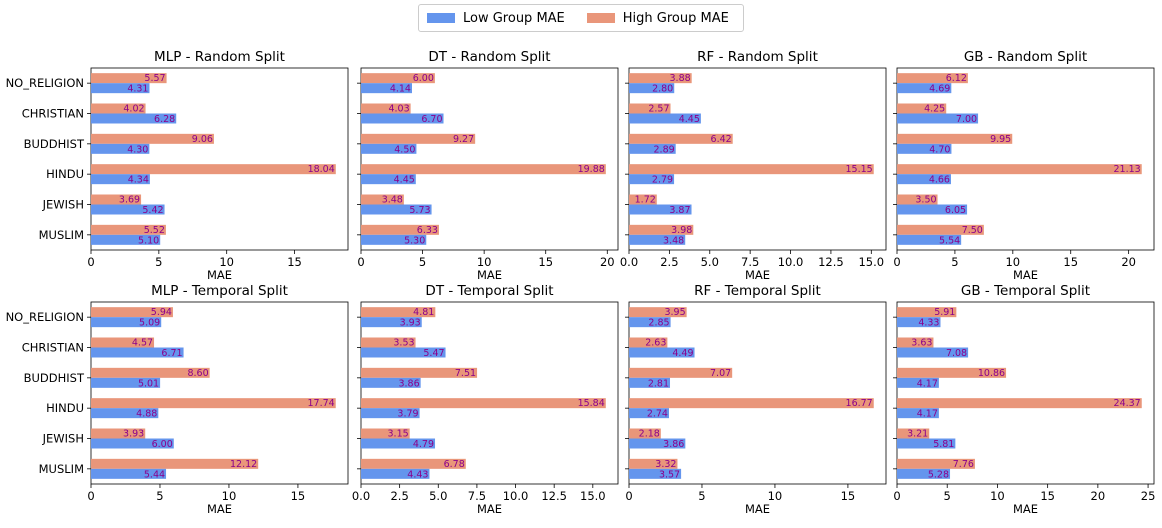  I want to click on value-label-high: 3.95, so click(674, 312).